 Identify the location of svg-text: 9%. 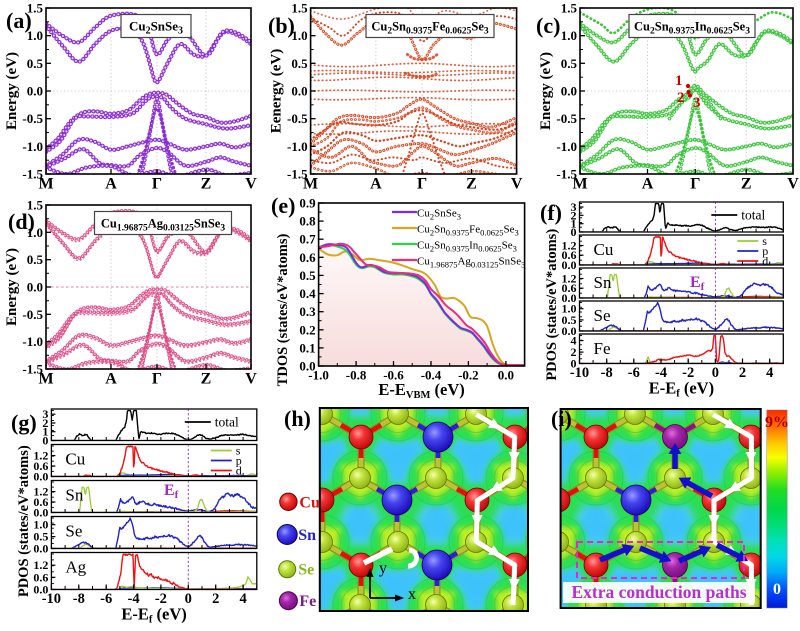
(777, 422).